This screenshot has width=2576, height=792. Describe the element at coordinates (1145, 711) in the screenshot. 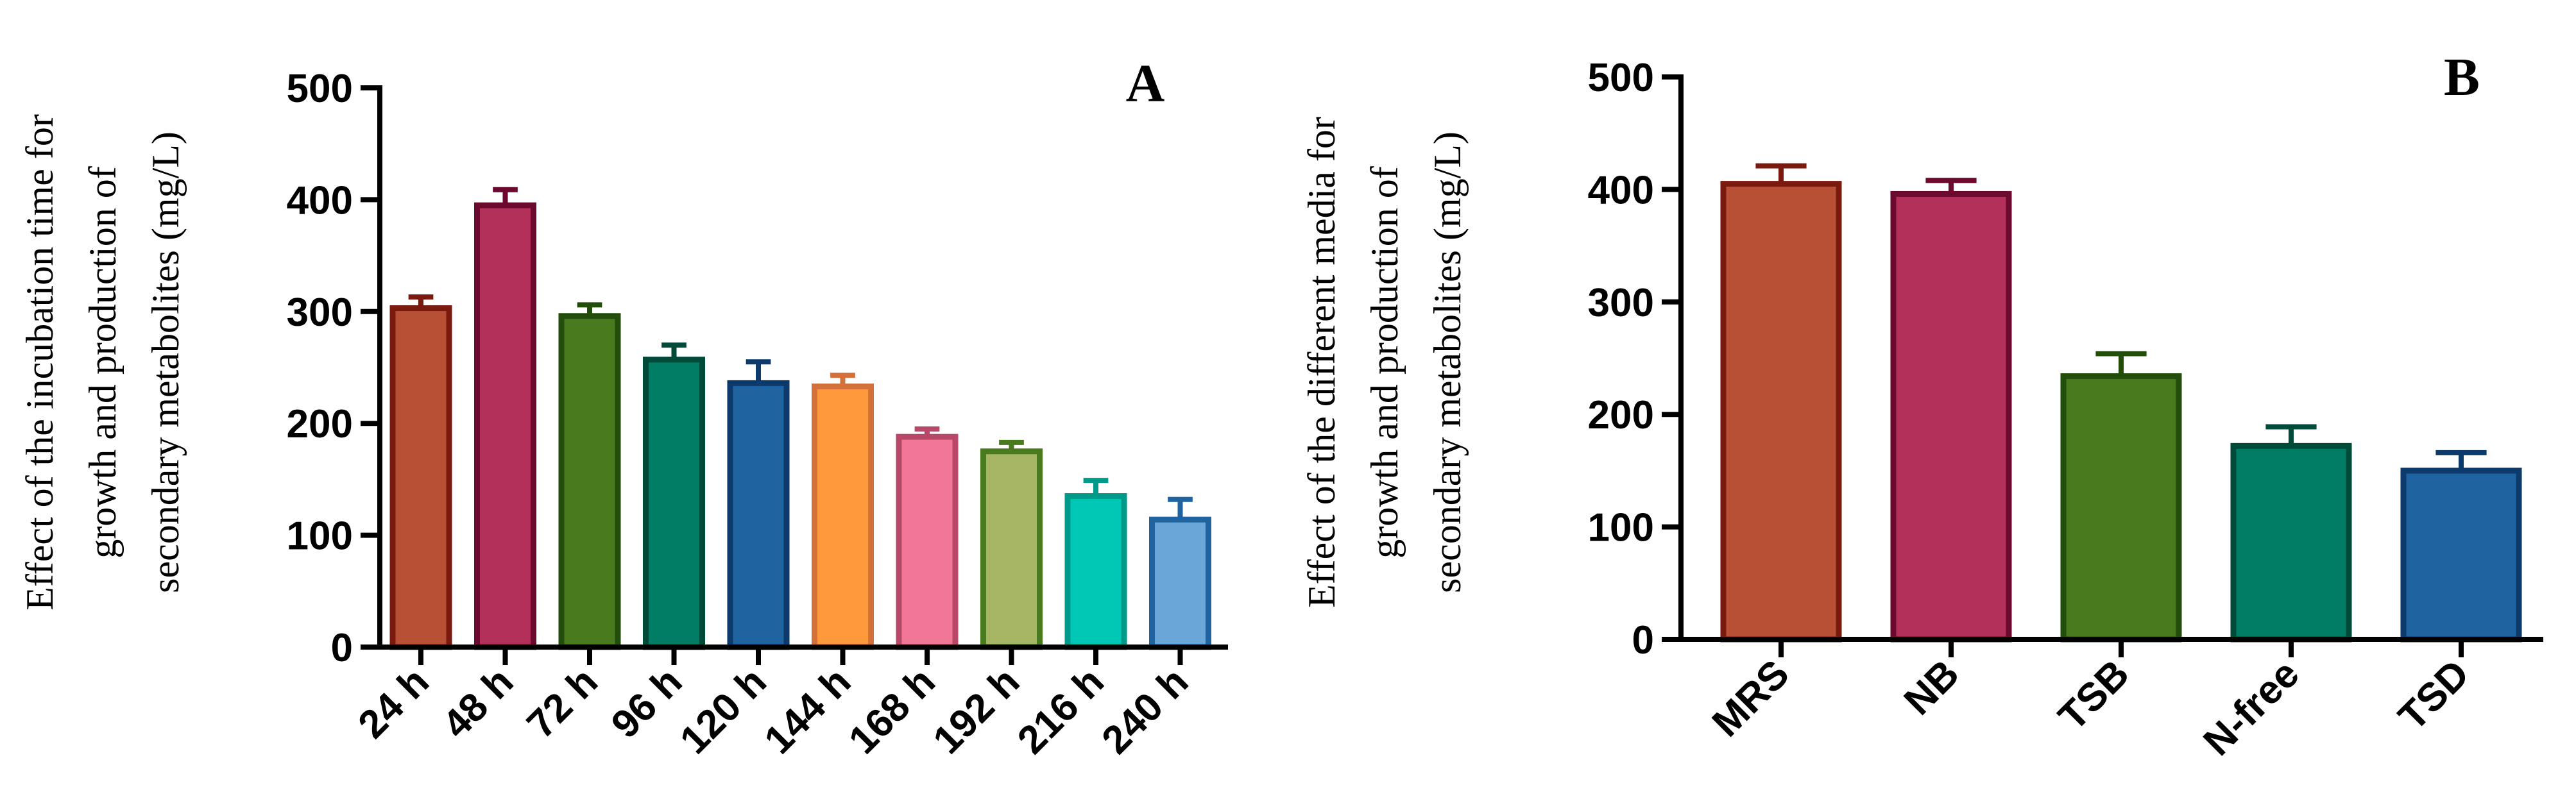

I see `panel-a-xtick-label: 240 h` at that location.